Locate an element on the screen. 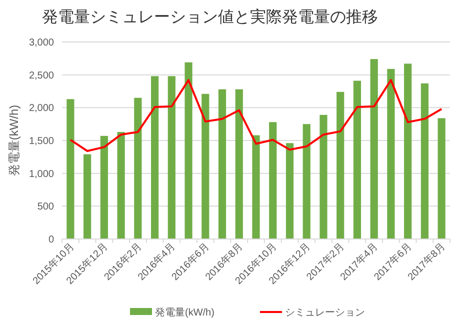 The height and width of the screenshot is (325, 459). y-tick-label: 1,500 is located at coordinates (41, 141).